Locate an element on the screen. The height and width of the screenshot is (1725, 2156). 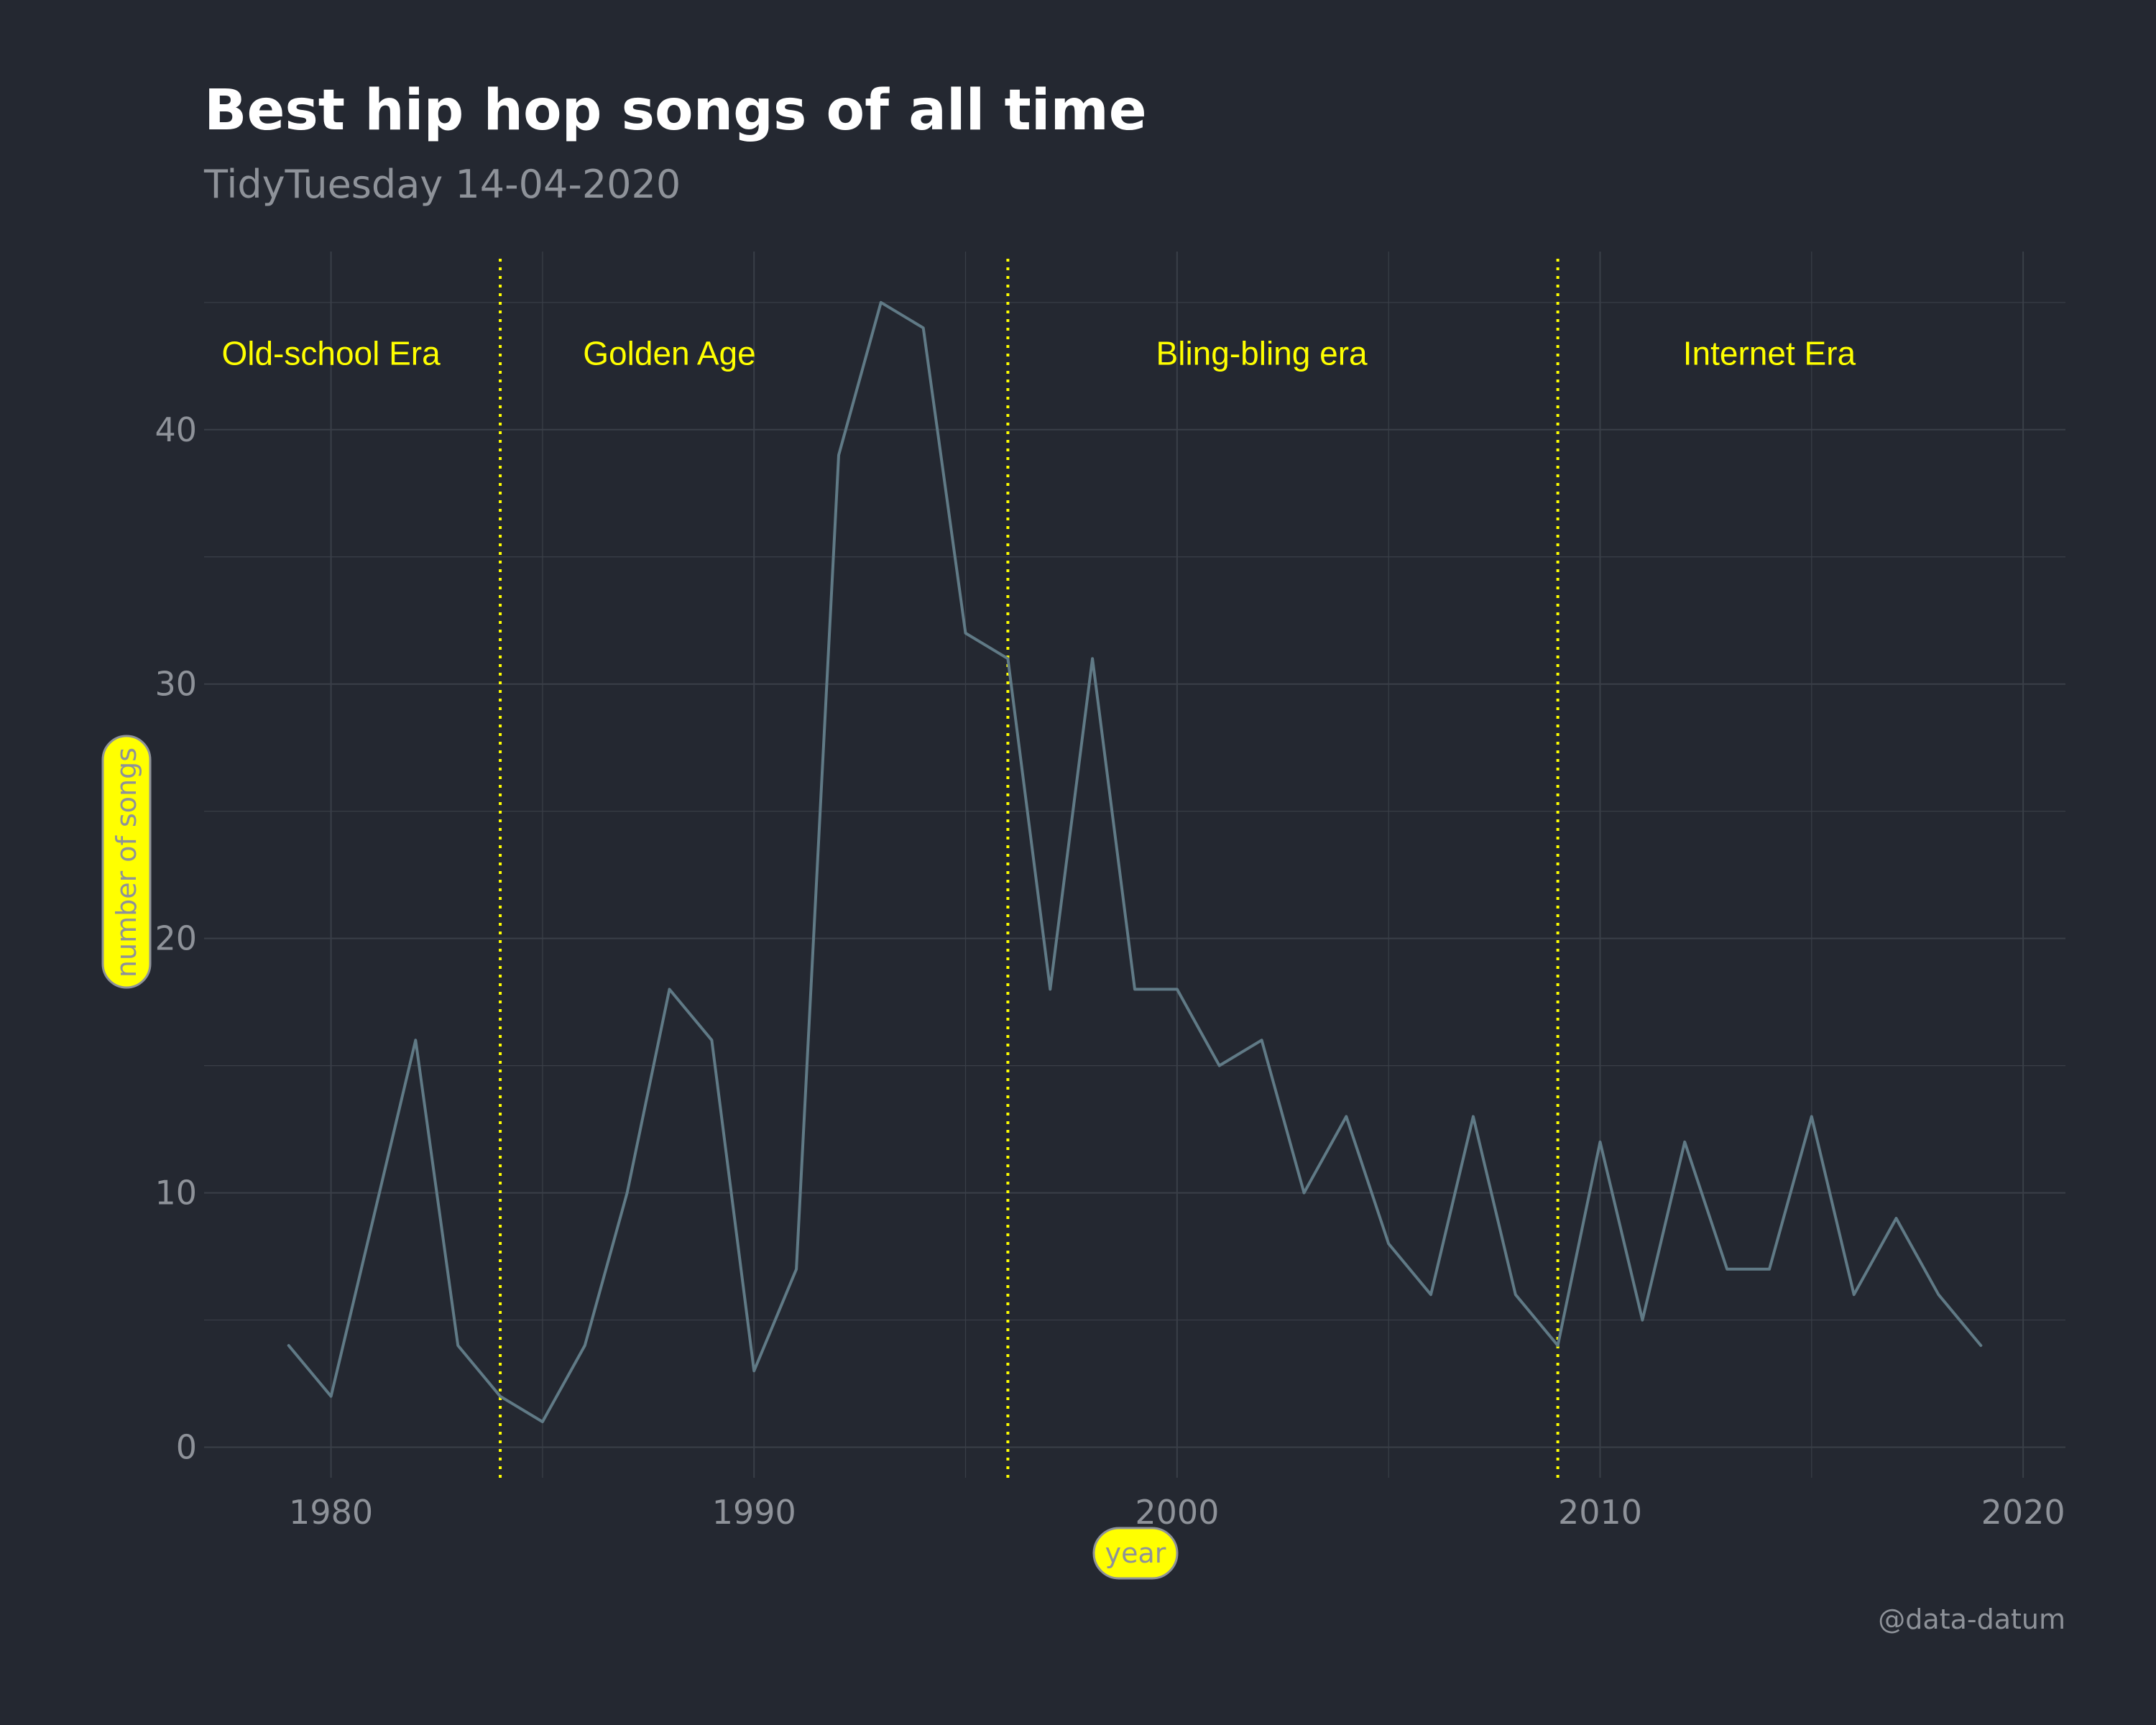
era-label: Golden Age is located at coordinates (669, 353).